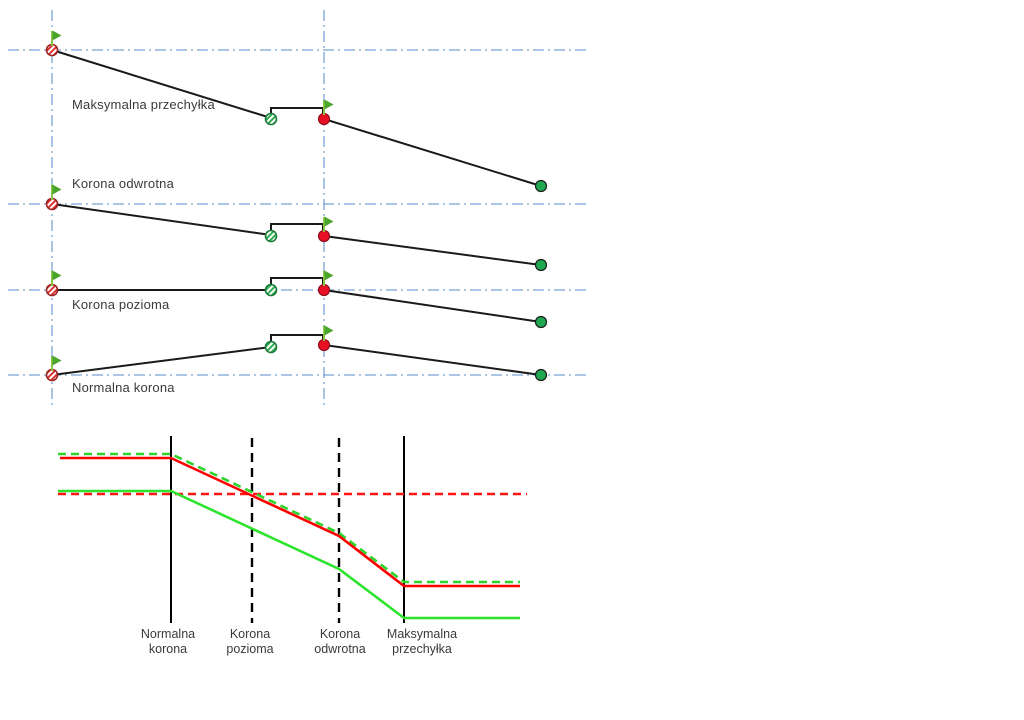  I want to click on section-label-maksymalna-przechylka: Maksymalna przechyłka, so click(143, 104).